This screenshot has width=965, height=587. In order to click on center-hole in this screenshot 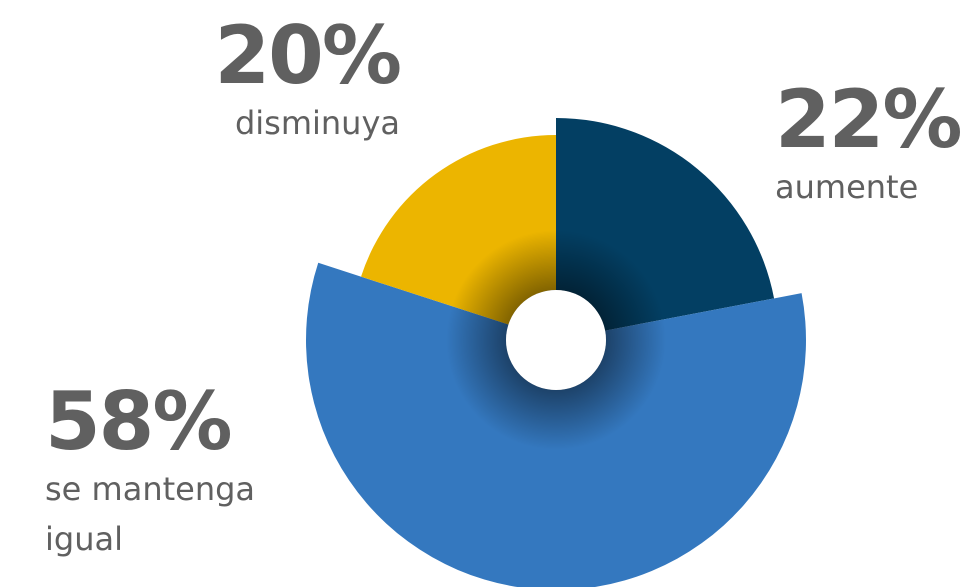, I will do `click(556, 340)`.